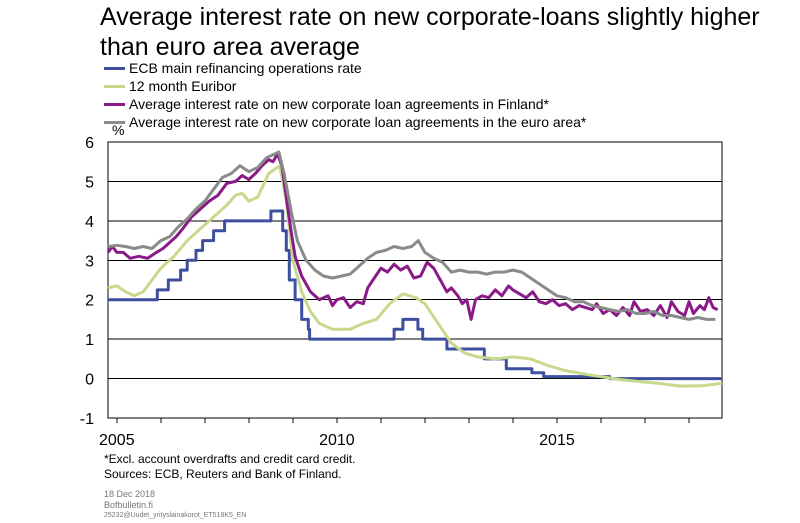 The image size is (800, 523). Describe the element at coordinates (245, 68) in the screenshot. I see `legend-label-ecb-rate: ECB main refinancing operations rate` at that location.